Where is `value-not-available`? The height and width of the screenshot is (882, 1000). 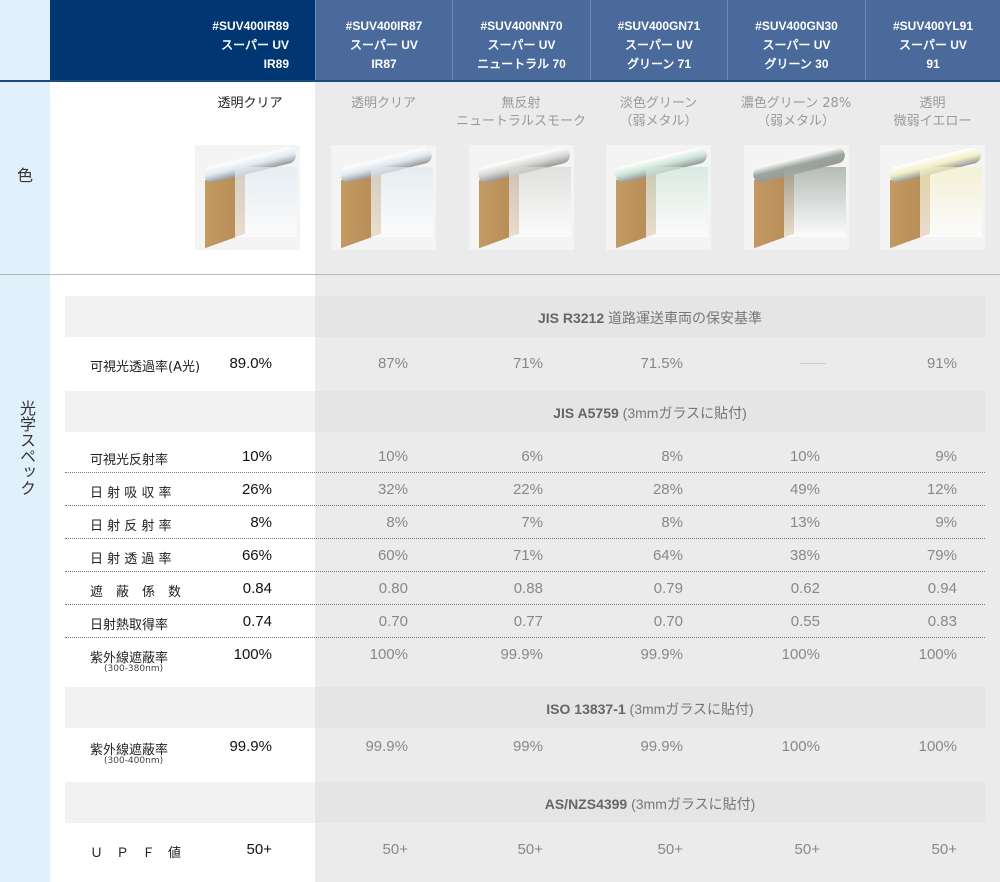 value-not-available is located at coordinates (813, 363).